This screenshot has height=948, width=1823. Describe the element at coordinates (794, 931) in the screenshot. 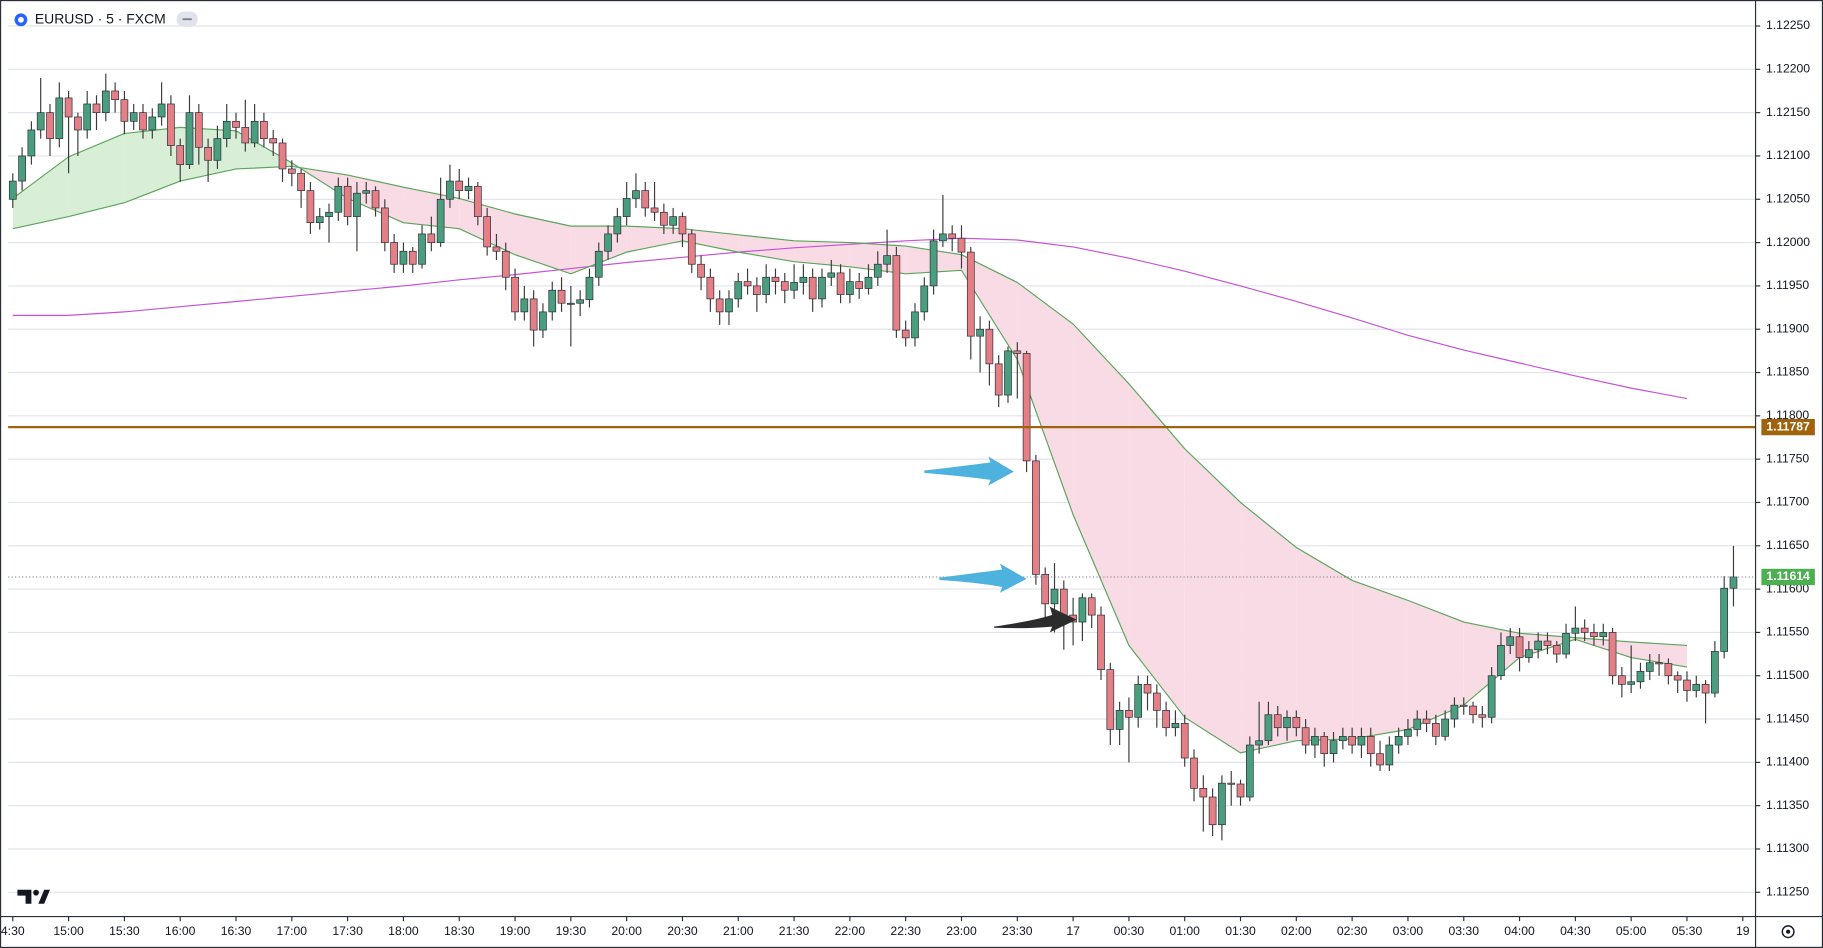

I see `x-tick-label: 21:30` at that location.